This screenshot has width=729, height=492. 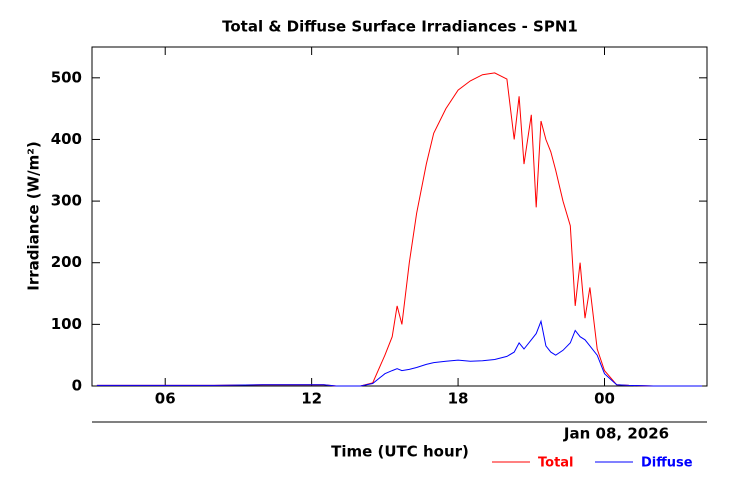 I want to click on y-tick-label: 0, so click(x=77, y=386).